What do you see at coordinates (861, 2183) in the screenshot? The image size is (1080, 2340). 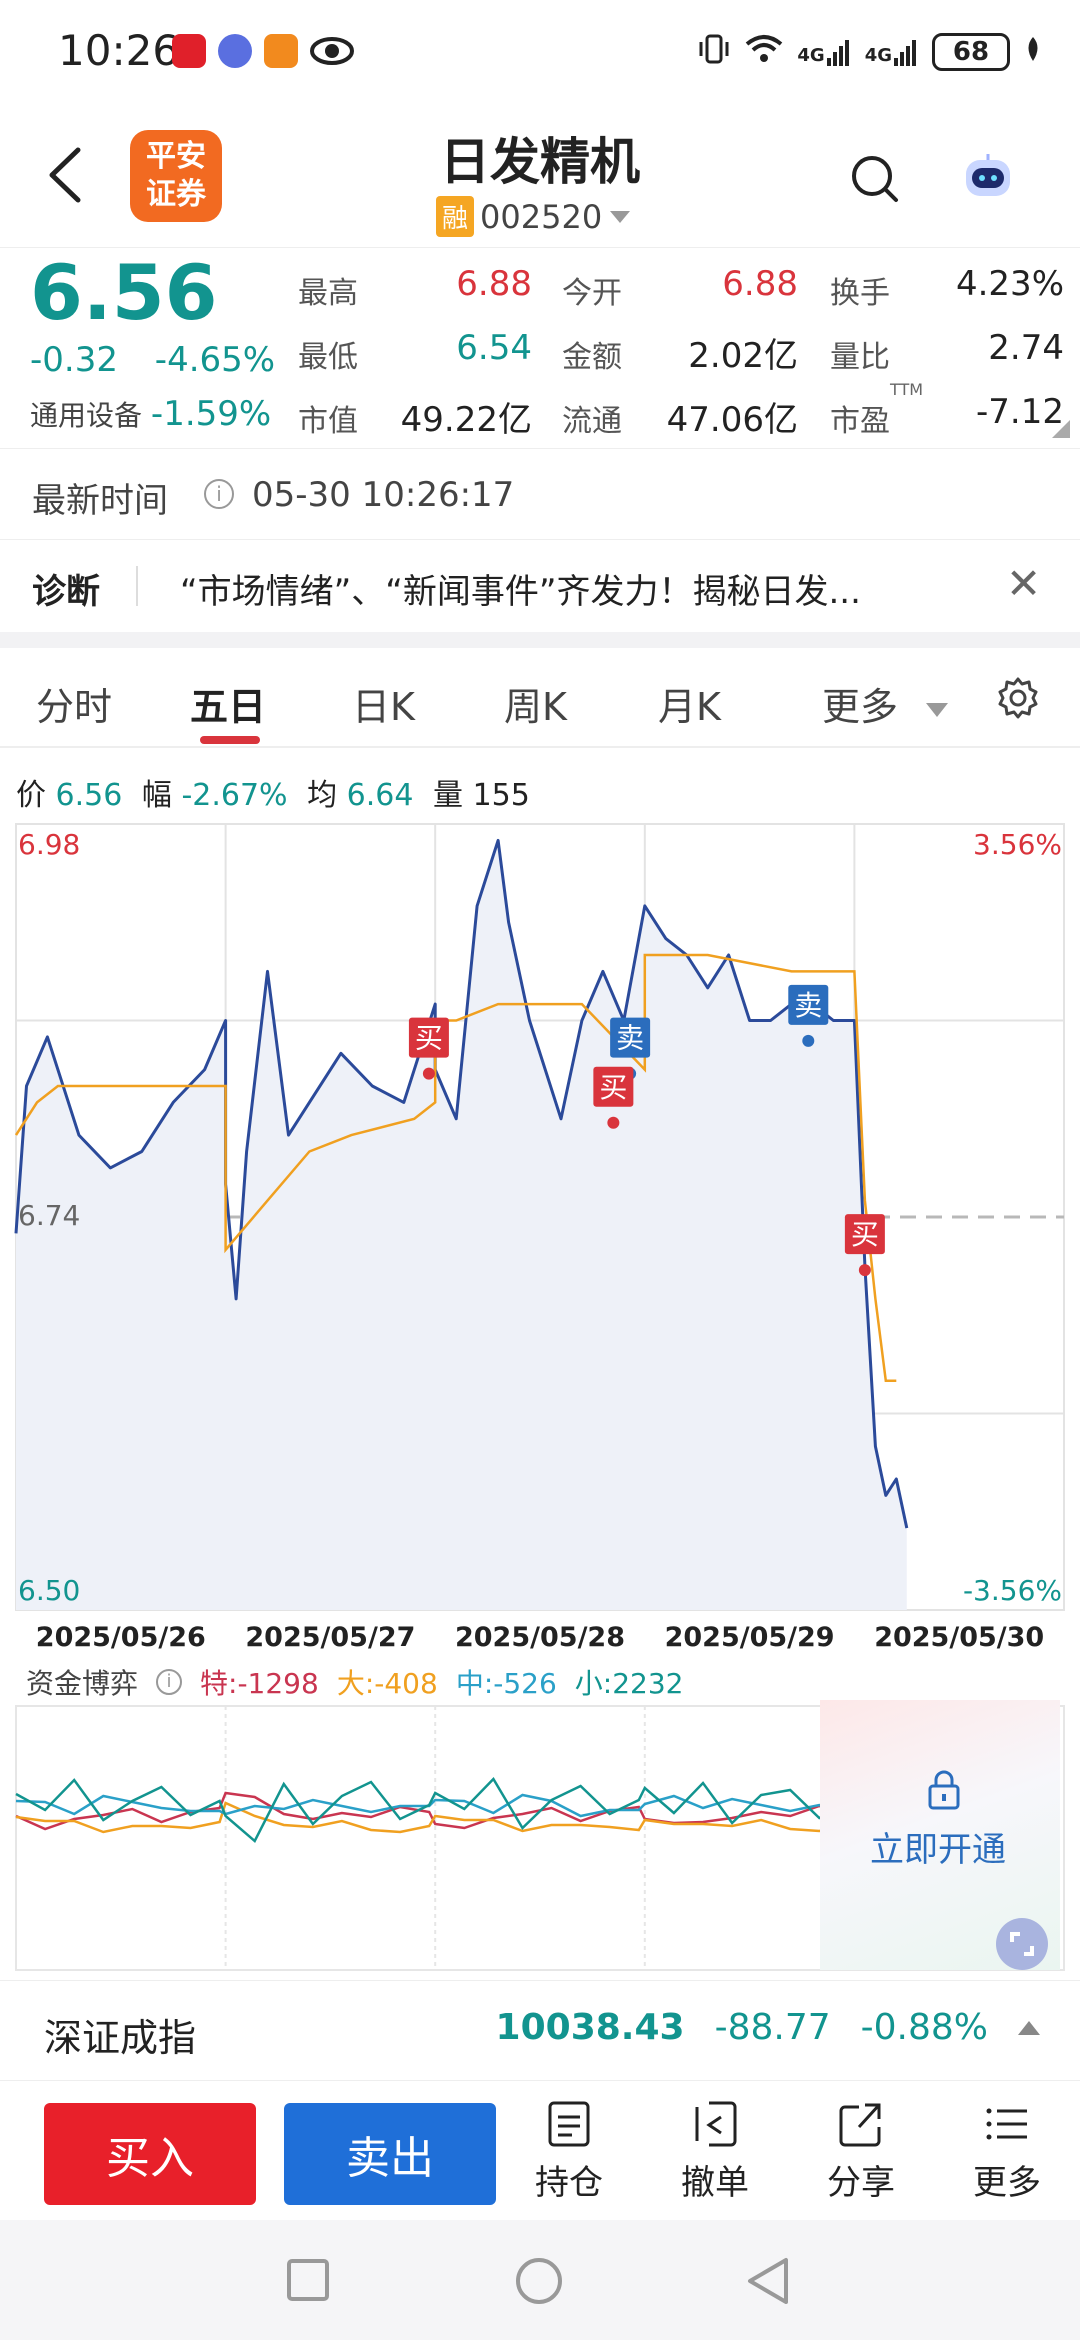 I see `share-label: 分享` at bounding box center [861, 2183].